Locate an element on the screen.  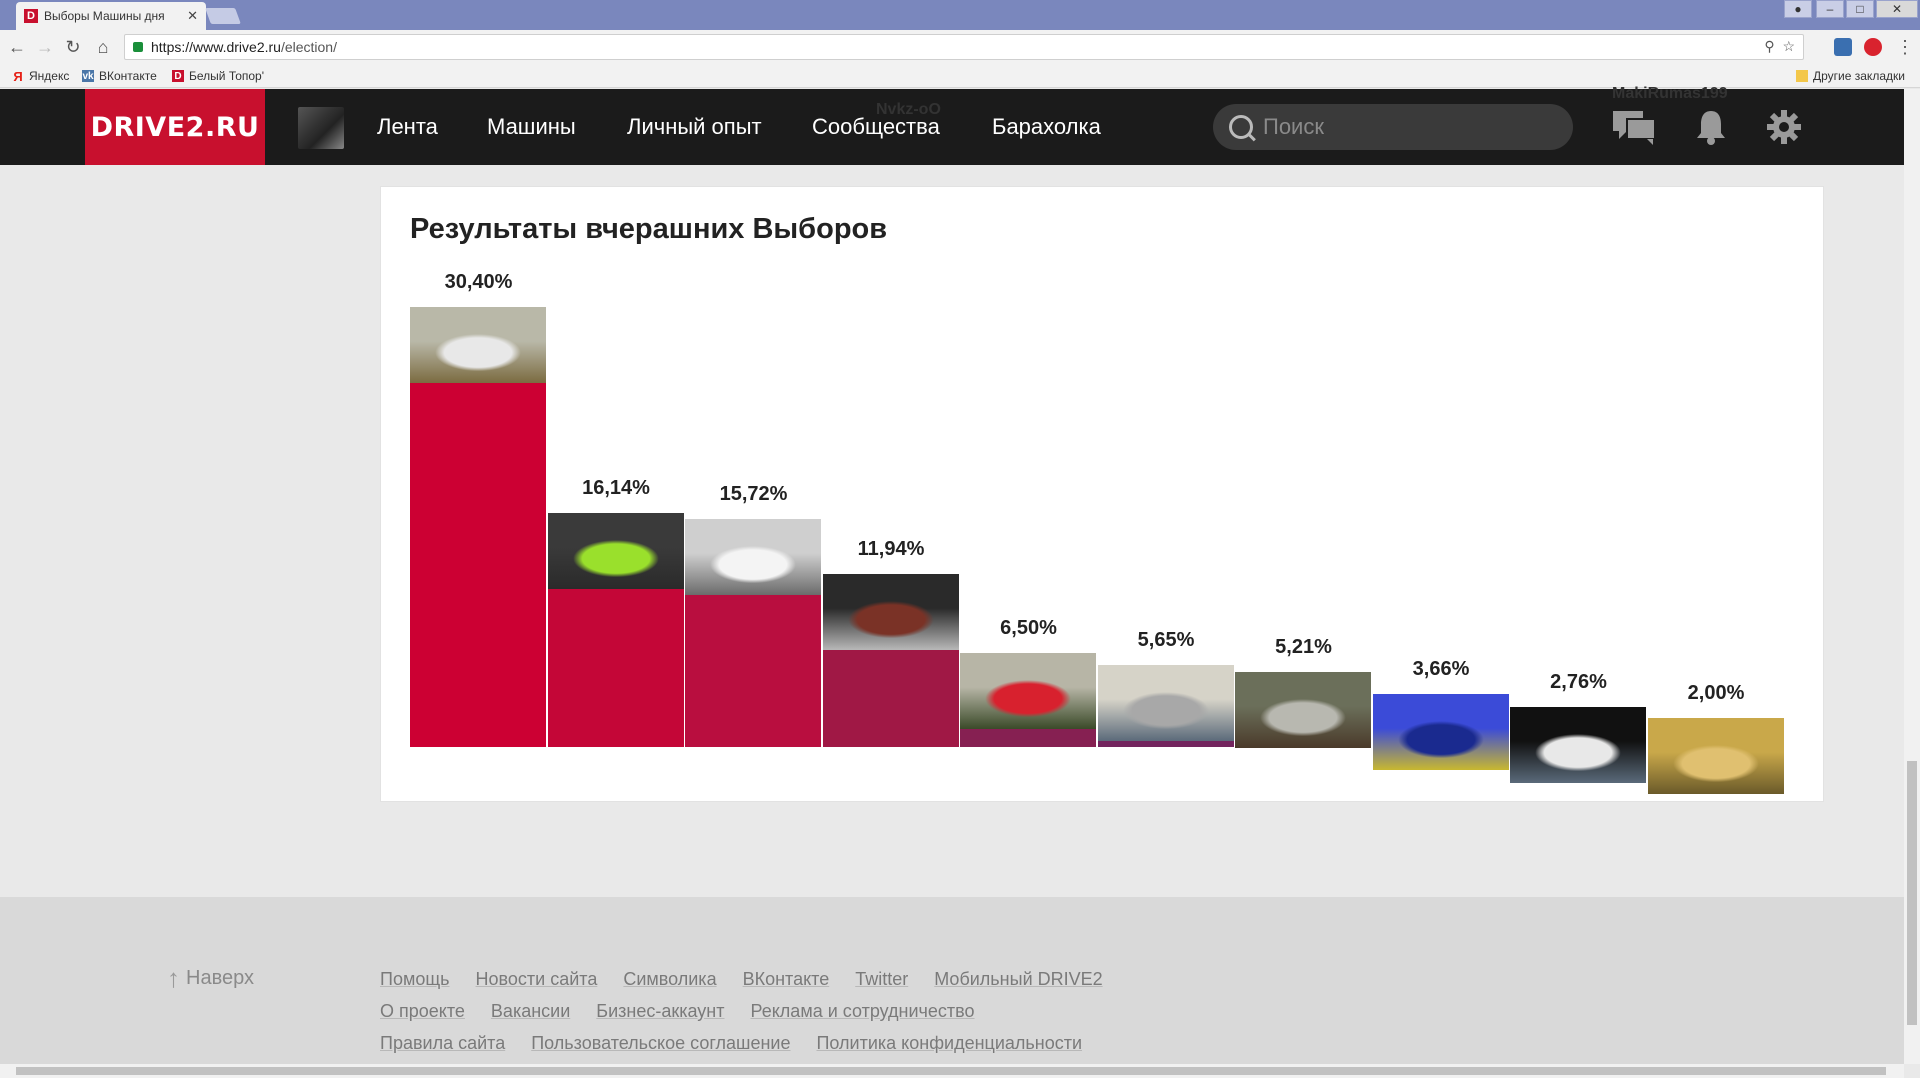
footer-link-ads: Реклама и сотрудничество is located at coordinates (862, 1011).